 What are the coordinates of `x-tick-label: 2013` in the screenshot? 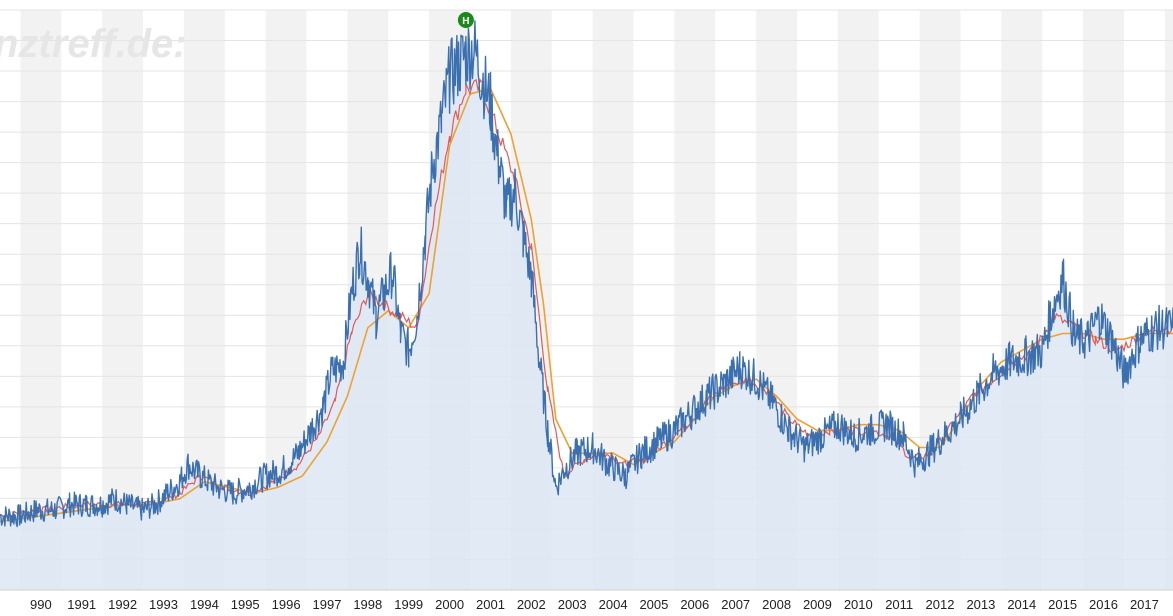 It's located at (980, 604).